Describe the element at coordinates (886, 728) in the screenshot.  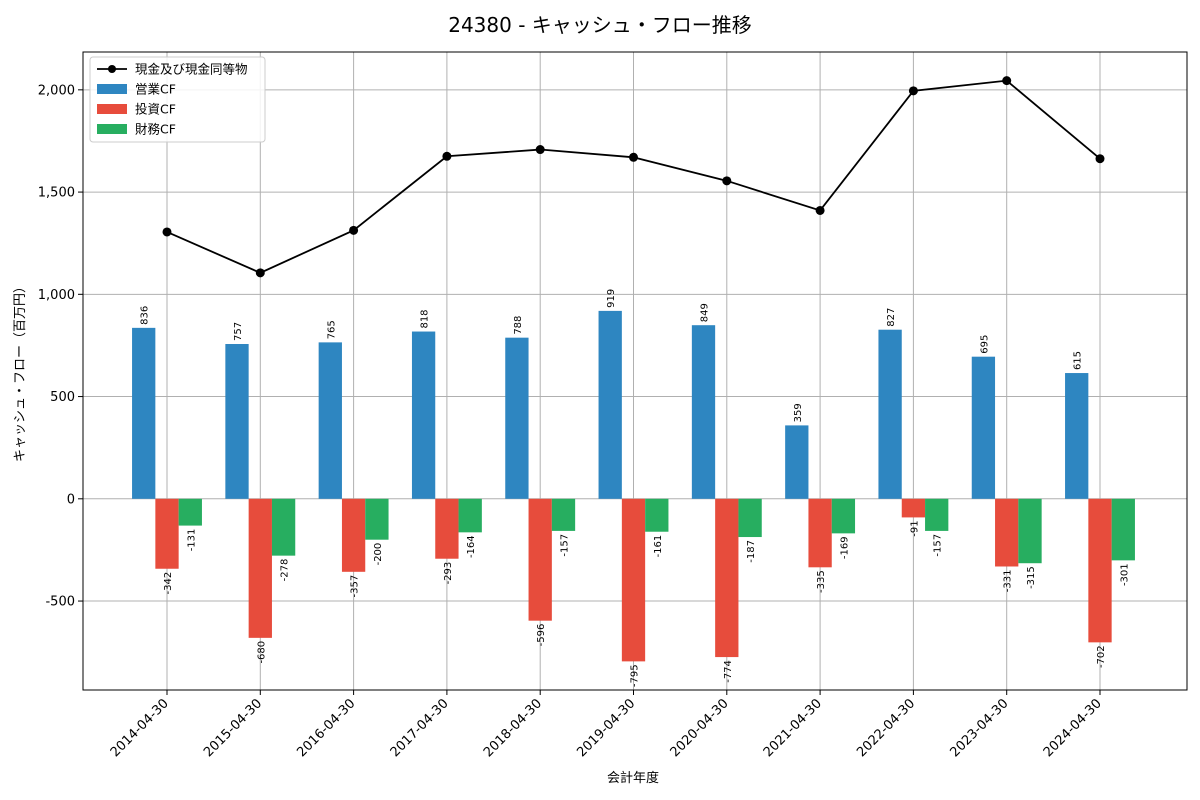
I see `x-tick-label: 2022-04-30` at that location.